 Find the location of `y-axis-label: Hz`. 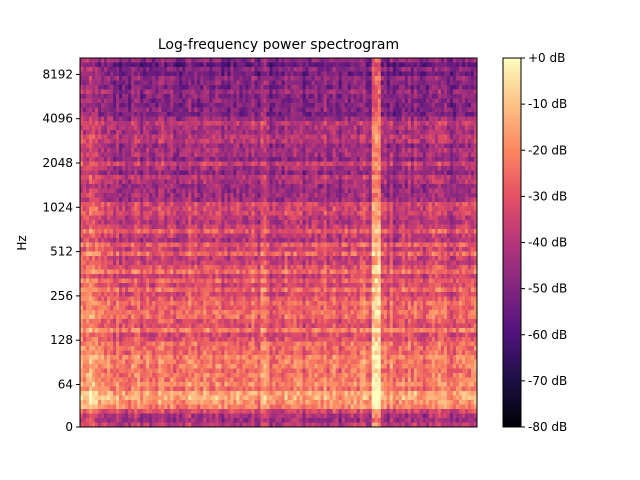

y-axis-label: Hz is located at coordinates (22, 242).